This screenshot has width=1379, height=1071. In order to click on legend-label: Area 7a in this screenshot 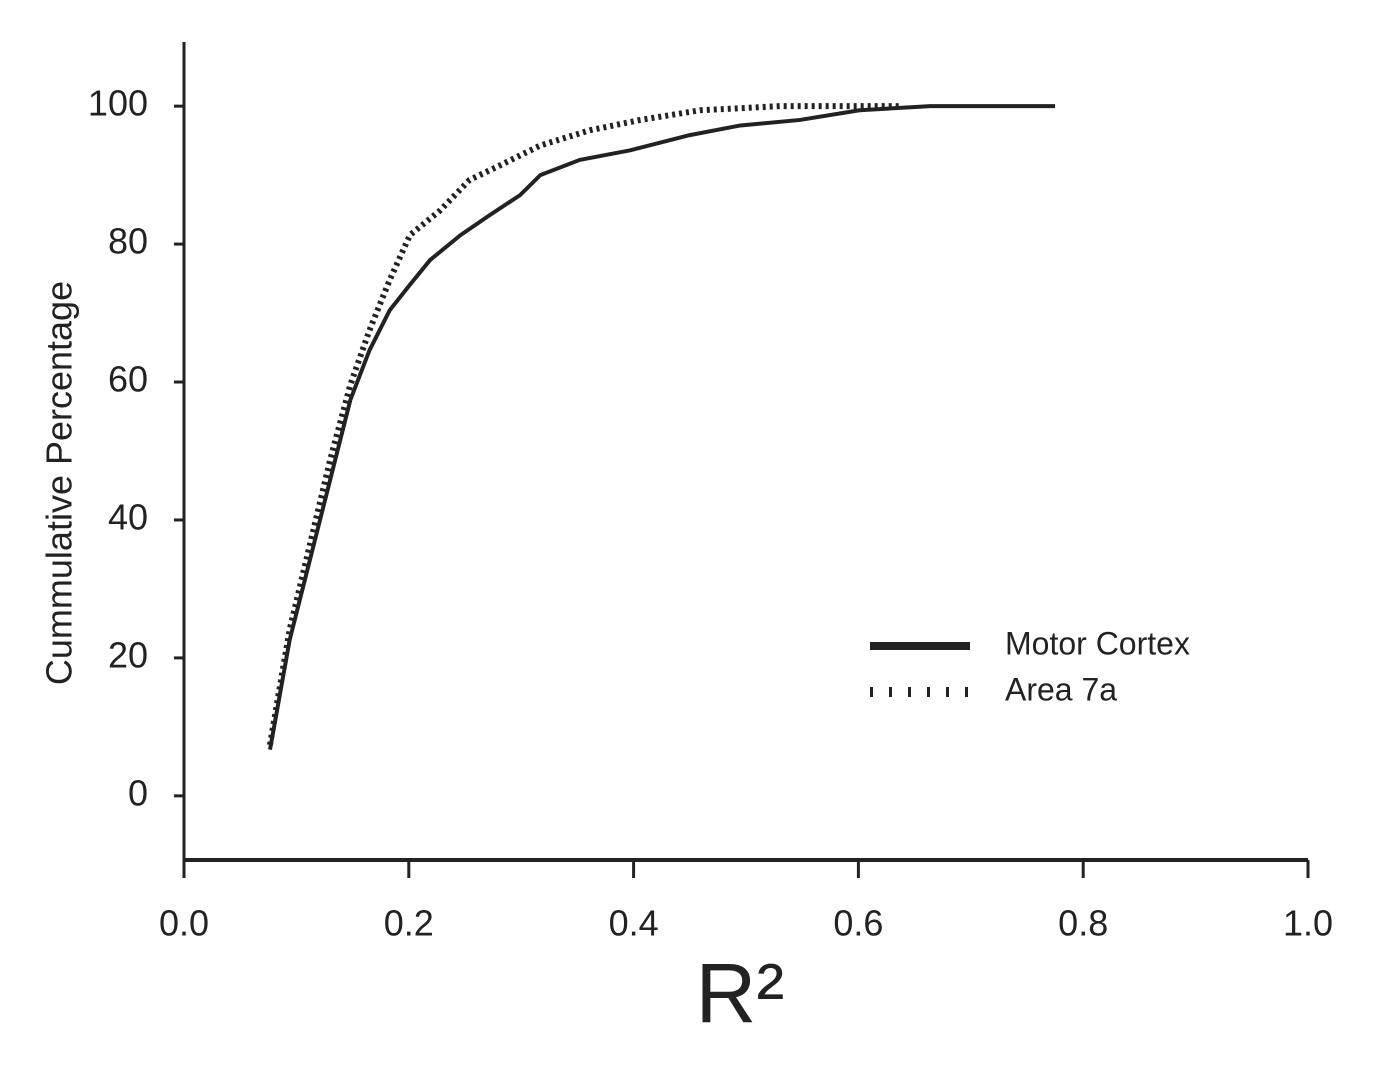, I will do `click(1061, 689)`.